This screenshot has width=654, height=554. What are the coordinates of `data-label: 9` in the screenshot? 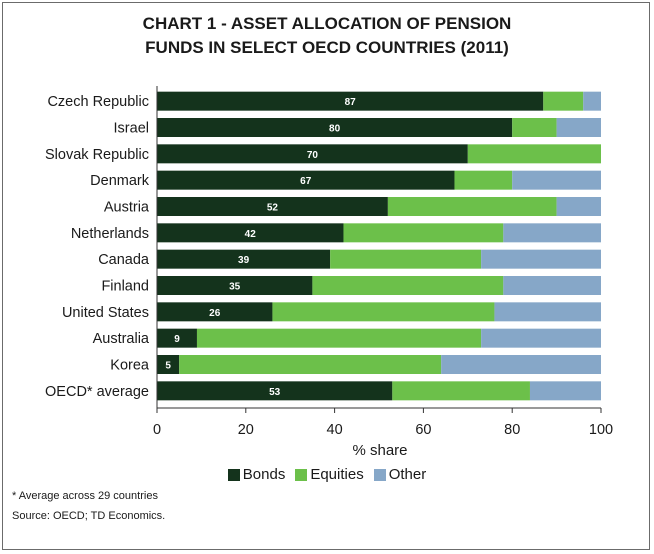 It's located at (177, 339).